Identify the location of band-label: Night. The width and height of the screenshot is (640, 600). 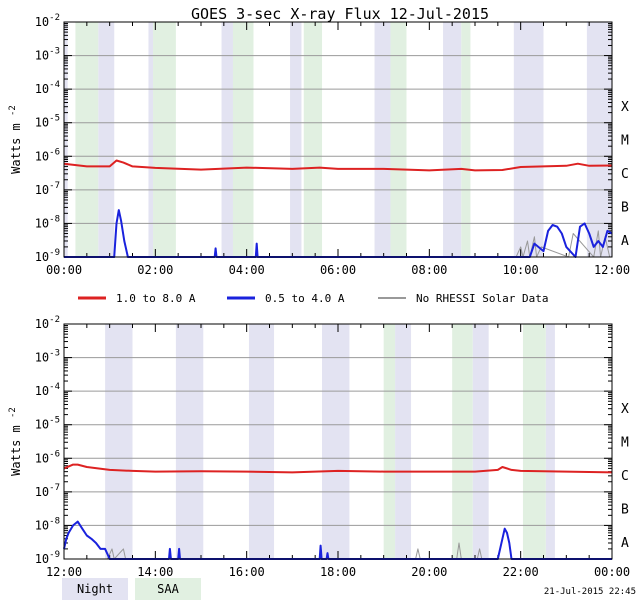
(95, 589).